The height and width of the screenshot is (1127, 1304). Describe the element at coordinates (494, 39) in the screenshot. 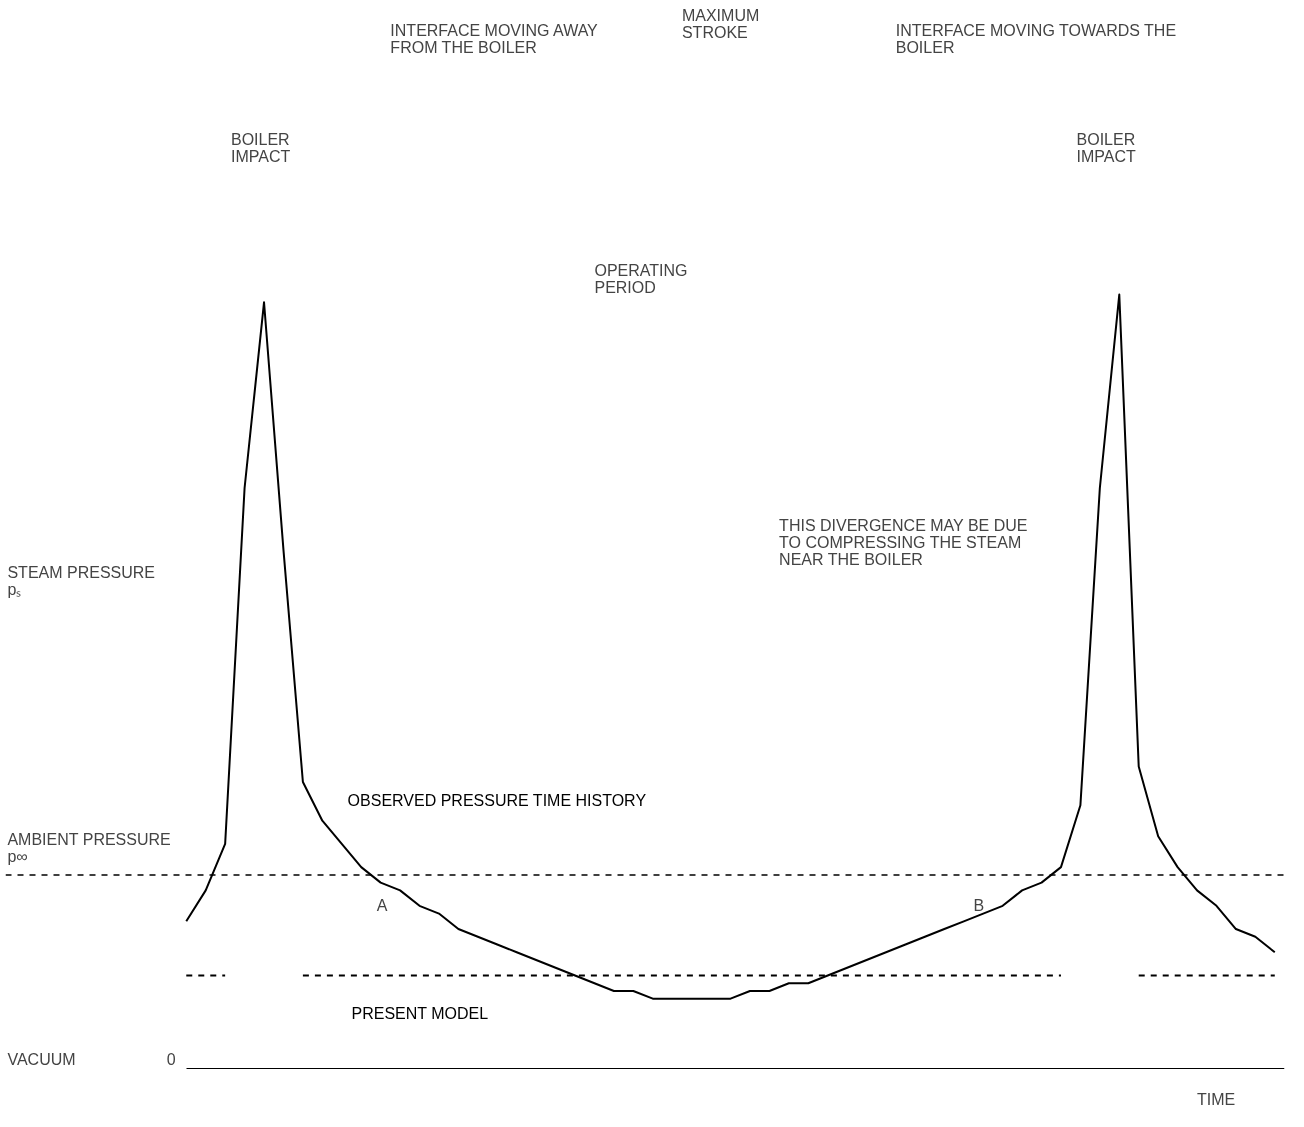

I see `text: INTERFACE MOVING AWAY FROM THE BOILER` at that location.